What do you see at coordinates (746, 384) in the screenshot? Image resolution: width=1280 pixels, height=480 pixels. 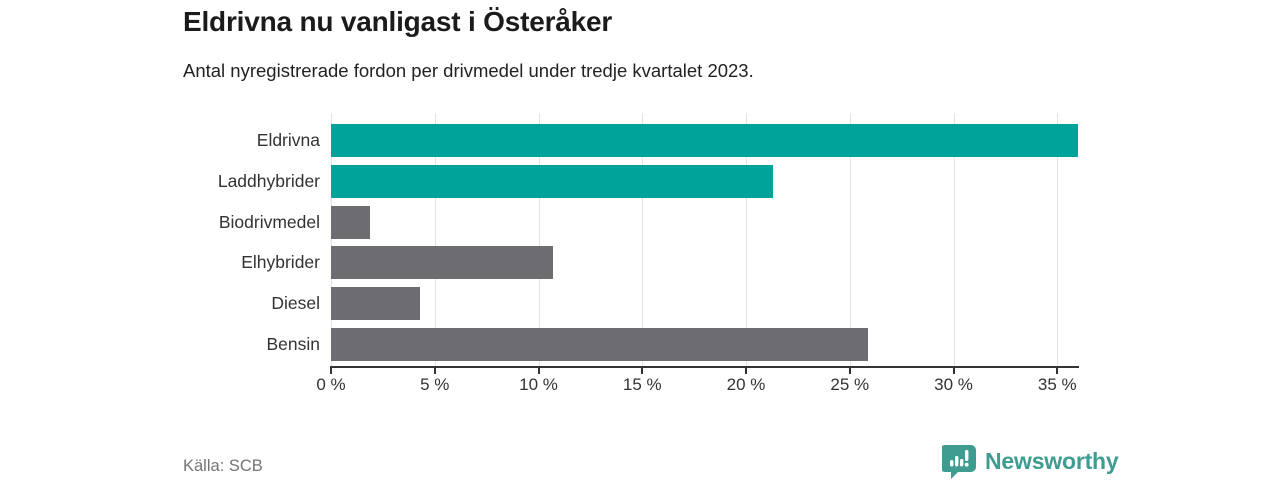 I see `x-axis-tick-label: 20 %` at bounding box center [746, 384].